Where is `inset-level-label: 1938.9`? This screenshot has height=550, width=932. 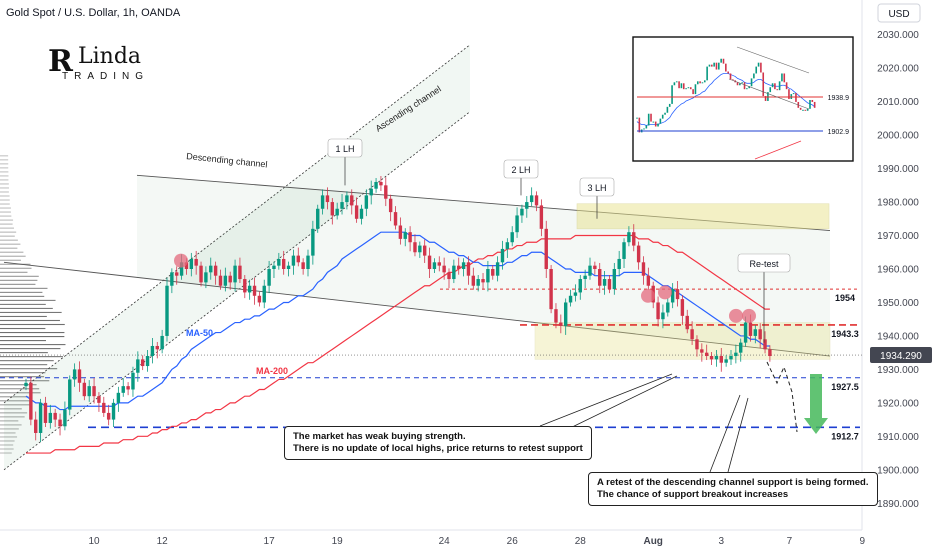 inset-level-label: 1938.9 is located at coordinates (839, 98).